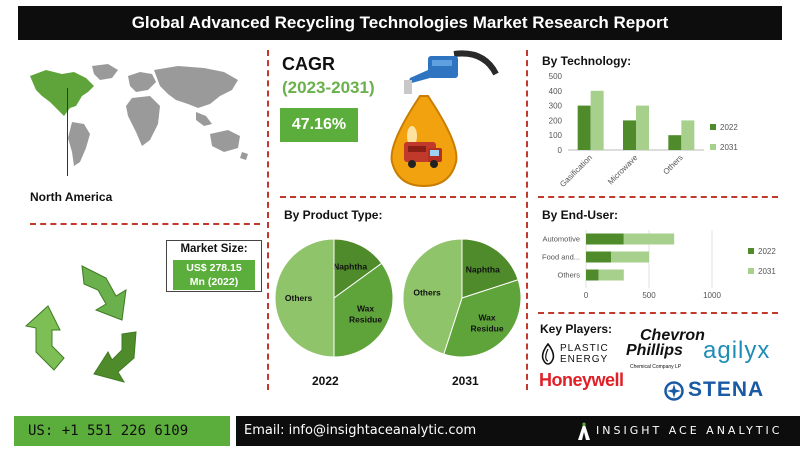  I want to click on footer-brand: INSIGHT ACE ANALYTIC, so click(689, 430).